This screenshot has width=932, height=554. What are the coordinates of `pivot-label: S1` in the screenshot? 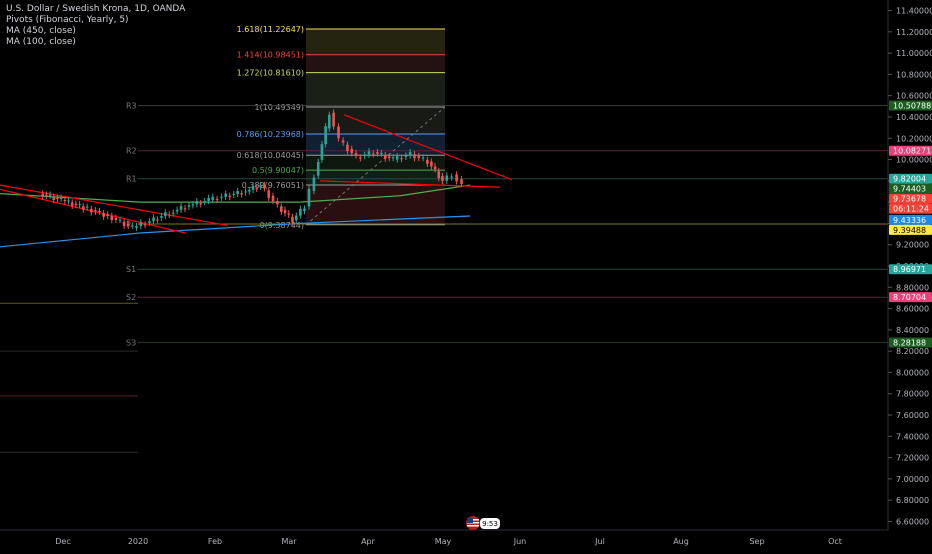 It's located at (131, 269).